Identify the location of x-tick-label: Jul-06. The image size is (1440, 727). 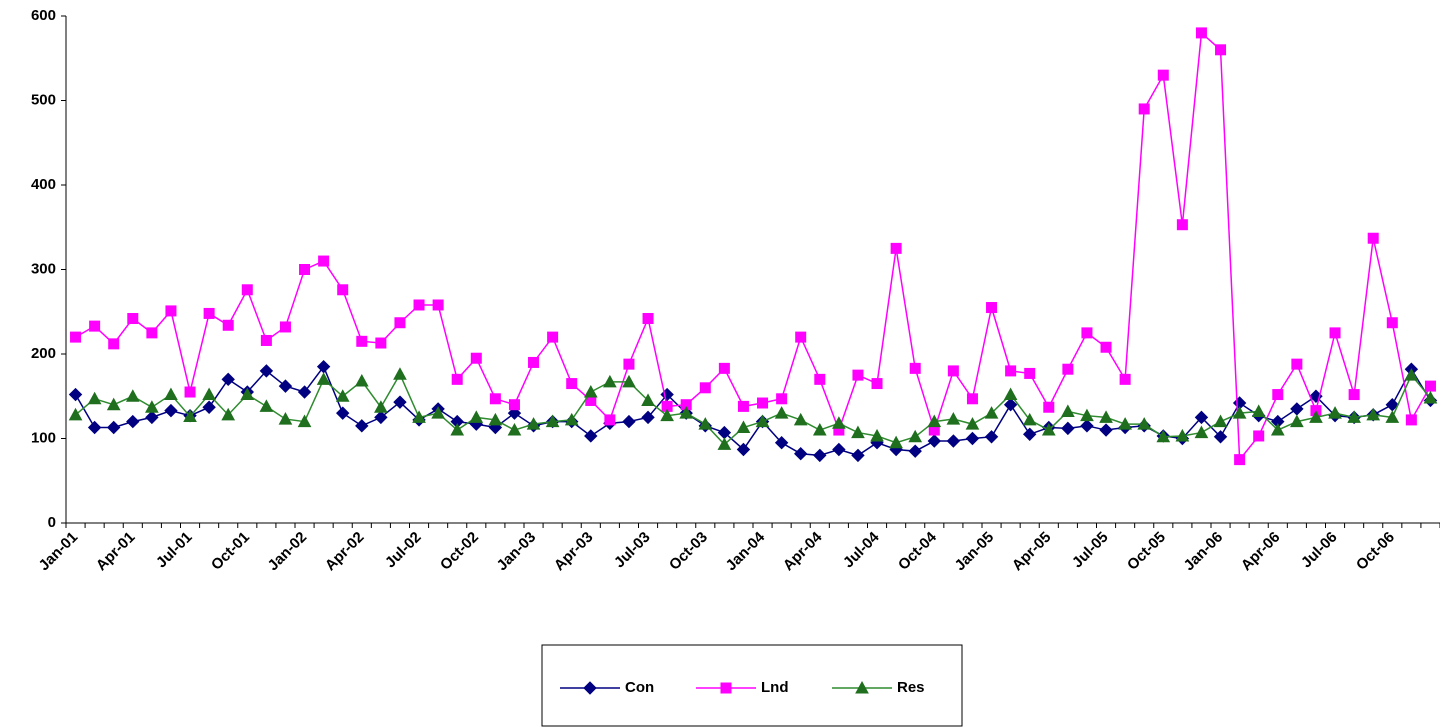
(1319, 550).